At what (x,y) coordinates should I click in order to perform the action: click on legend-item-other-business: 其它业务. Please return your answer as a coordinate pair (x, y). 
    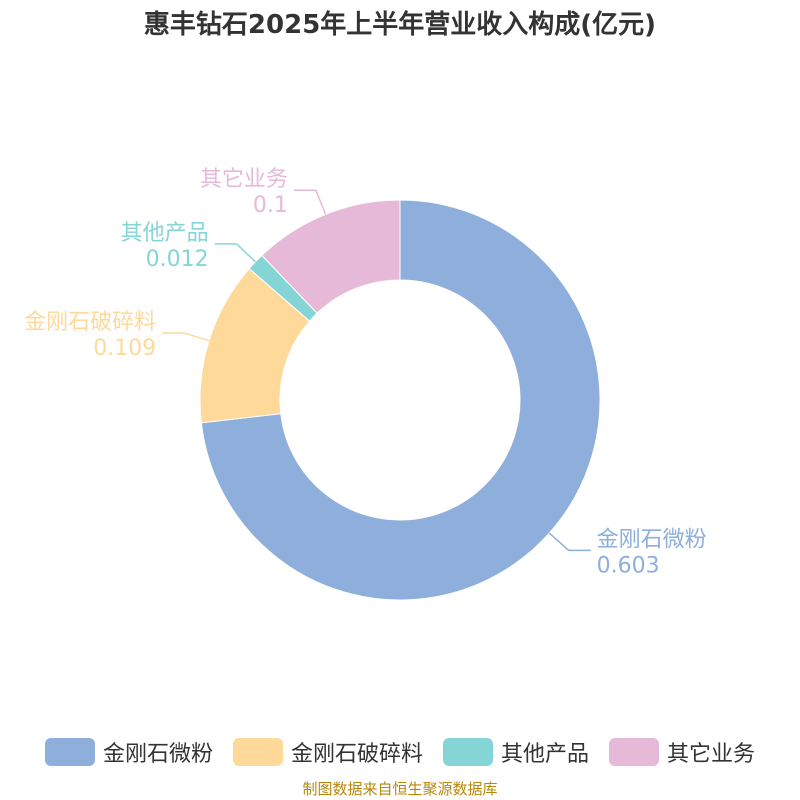
    Looking at the image, I should click on (682, 752).